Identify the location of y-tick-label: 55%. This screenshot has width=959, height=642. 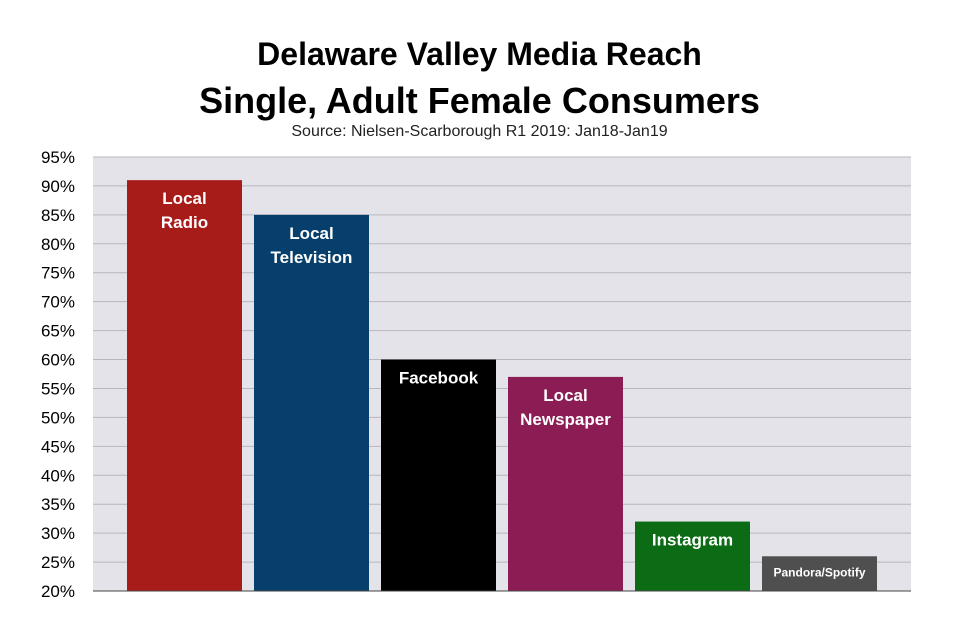
(58, 388).